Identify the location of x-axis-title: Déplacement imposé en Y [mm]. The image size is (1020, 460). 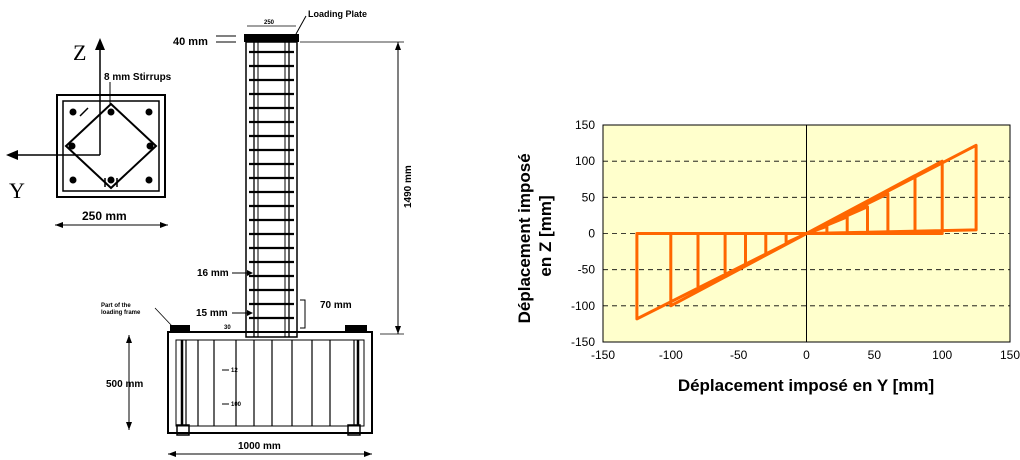
(806, 385).